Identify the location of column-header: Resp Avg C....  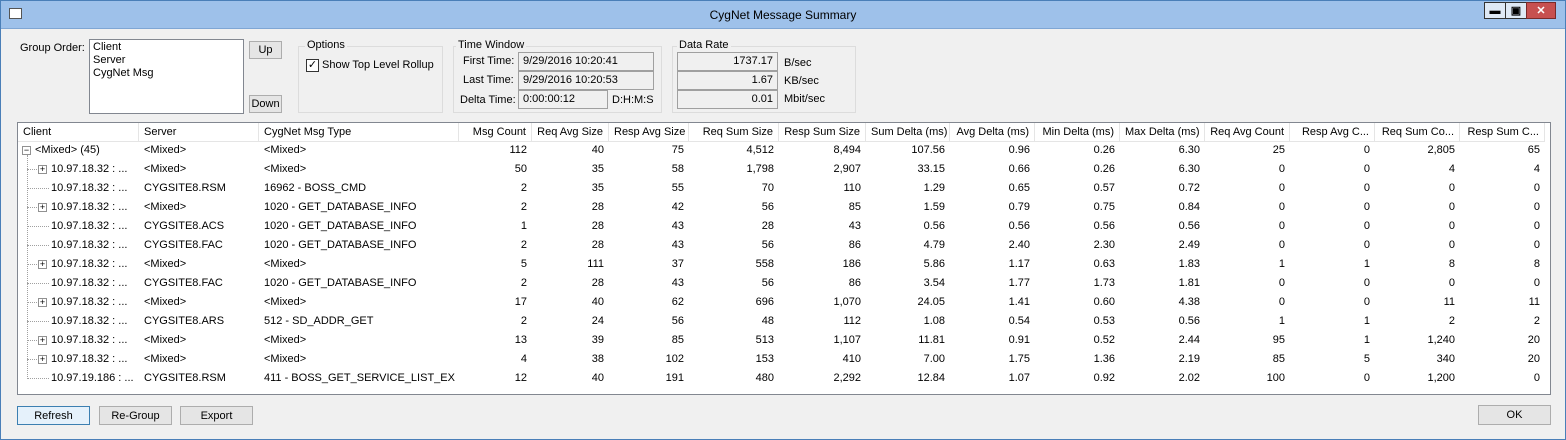
(1332, 132).